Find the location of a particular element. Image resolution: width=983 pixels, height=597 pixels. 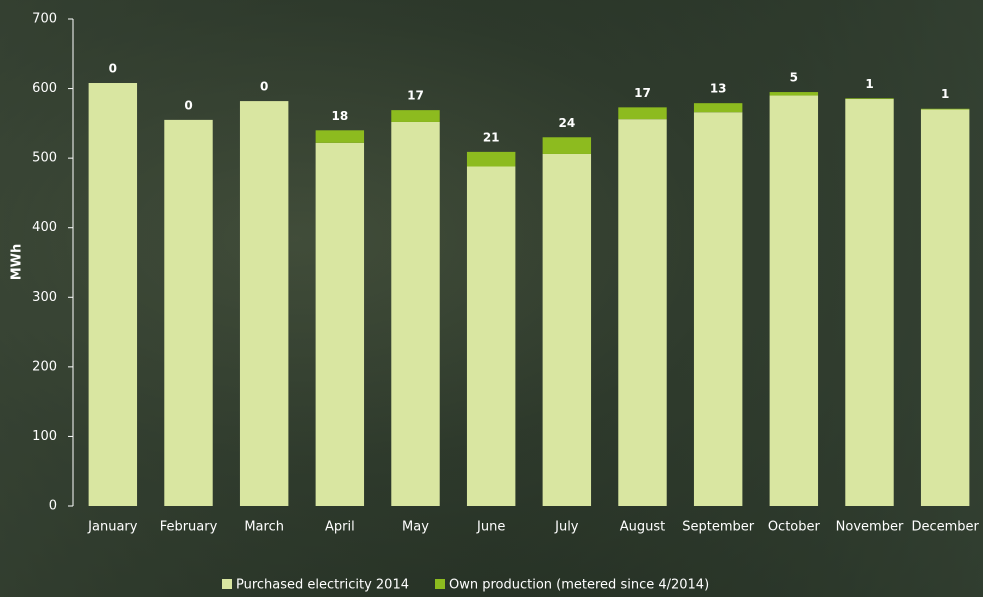

x-tick-label: December is located at coordinates (945, 527).